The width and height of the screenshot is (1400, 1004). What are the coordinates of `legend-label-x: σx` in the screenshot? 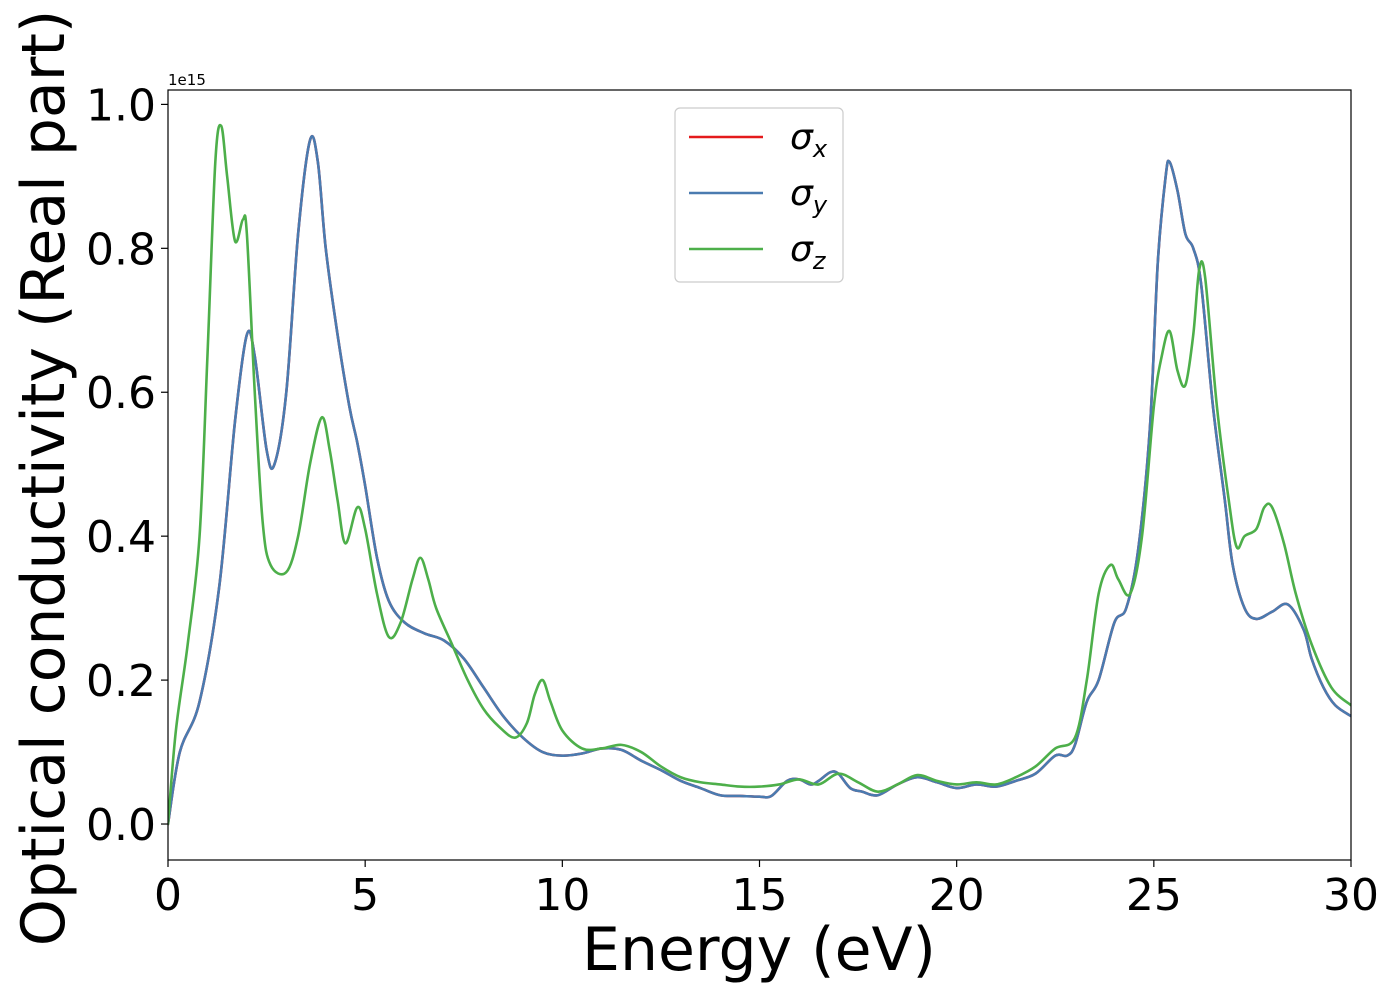 It's located at (809, 140).